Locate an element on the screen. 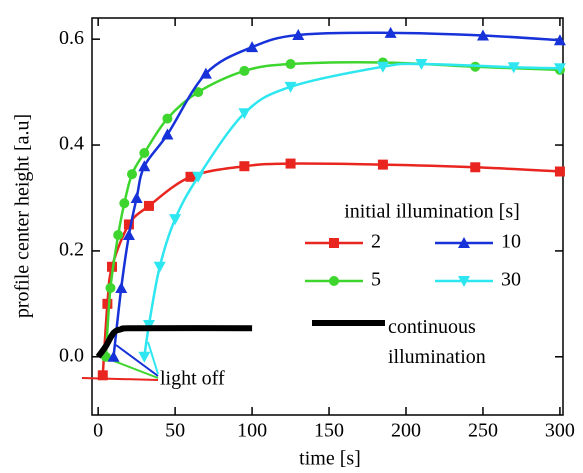 The width and height of the screenshot is (583, 473). x-tick-label: 250 is located at coordinates (483, 431).